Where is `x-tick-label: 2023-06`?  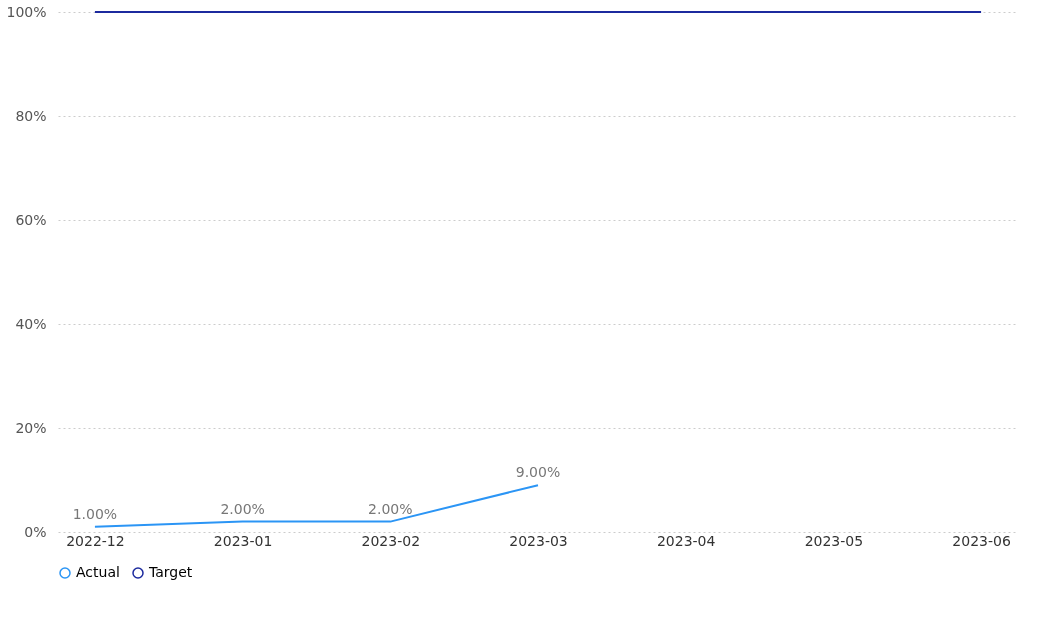 x-tick-label: 2023-06 is located at coordinates (981, 540).